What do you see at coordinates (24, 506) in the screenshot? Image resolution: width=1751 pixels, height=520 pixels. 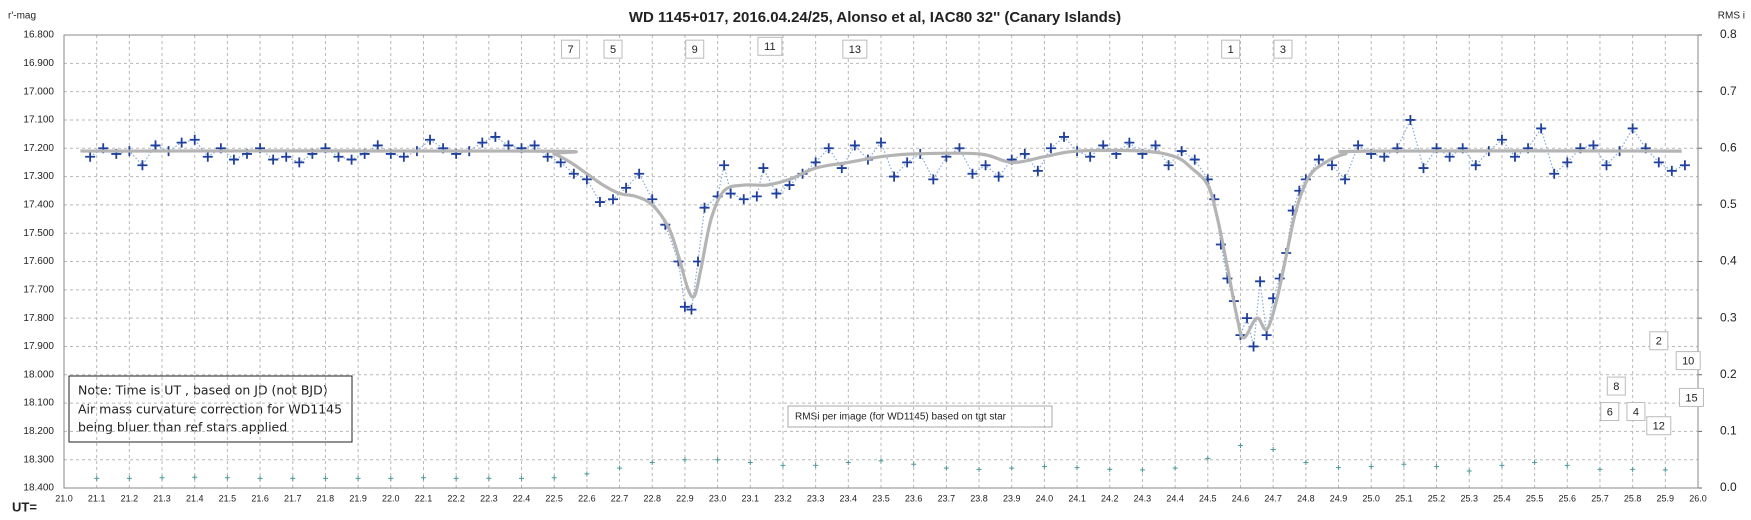 I see `x-axis-label: UT=` at bounding box center [24, 506].